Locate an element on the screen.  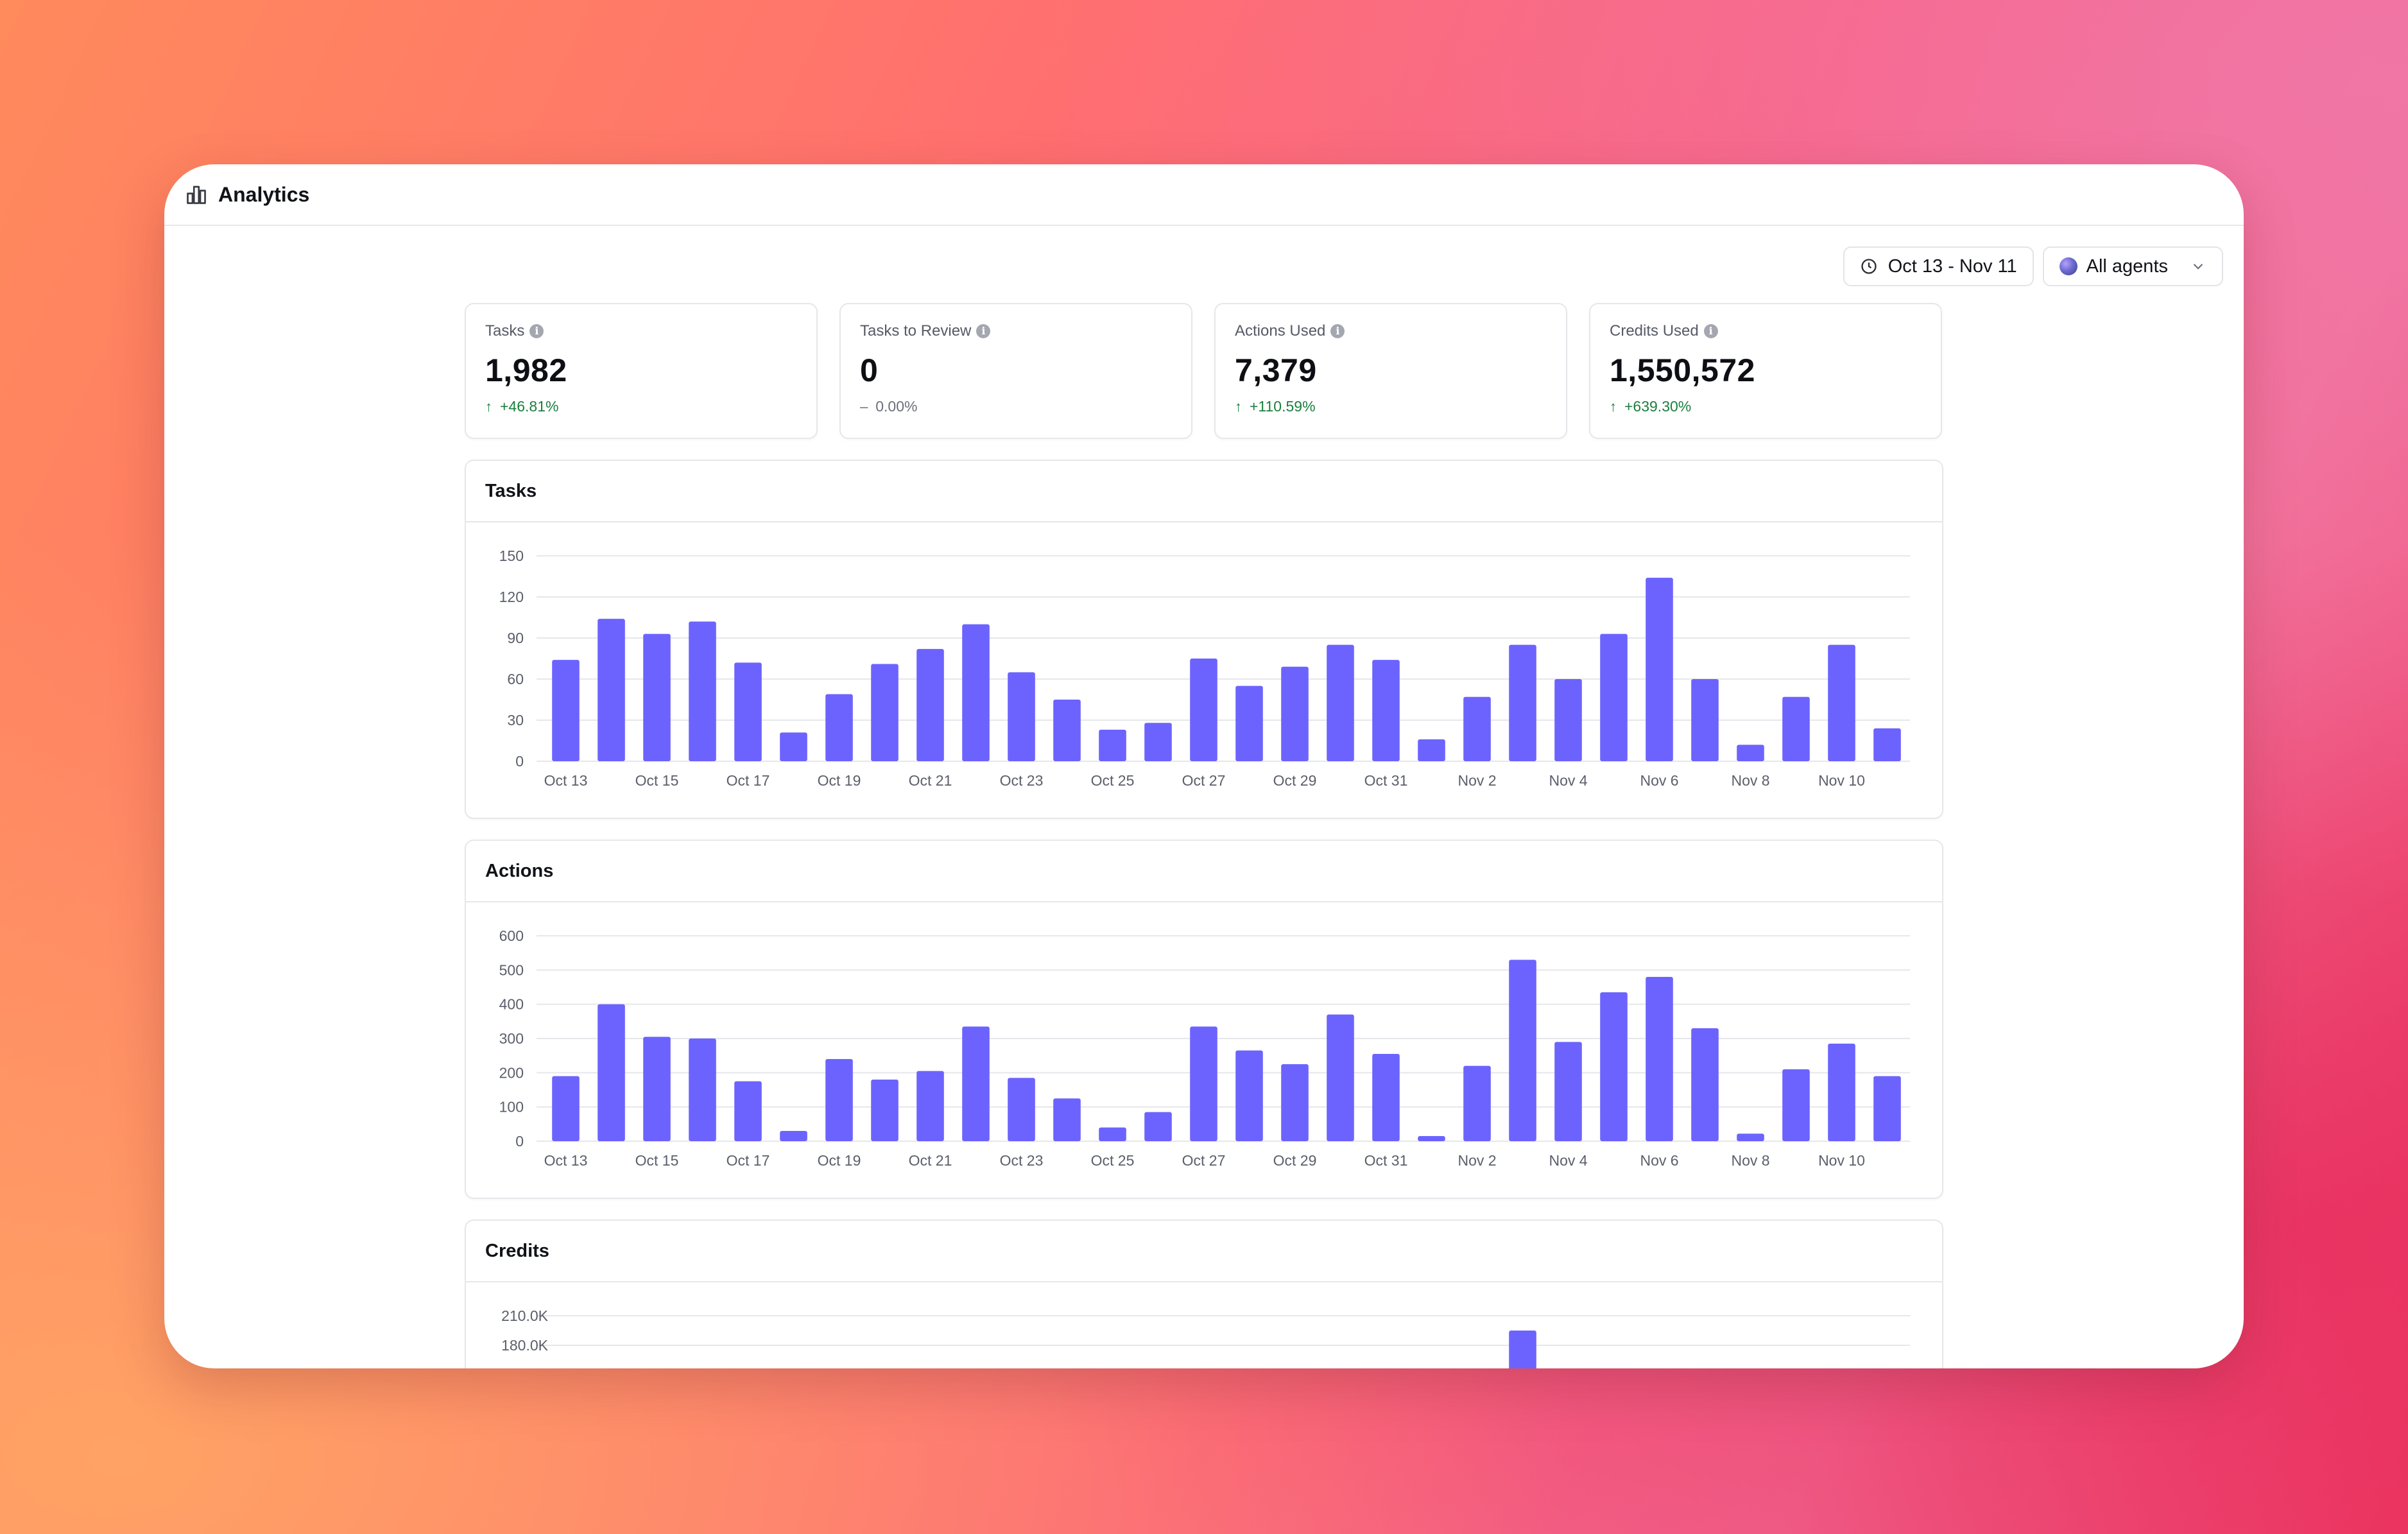
chevron-down-icon is located at coordinates (2198, 266).